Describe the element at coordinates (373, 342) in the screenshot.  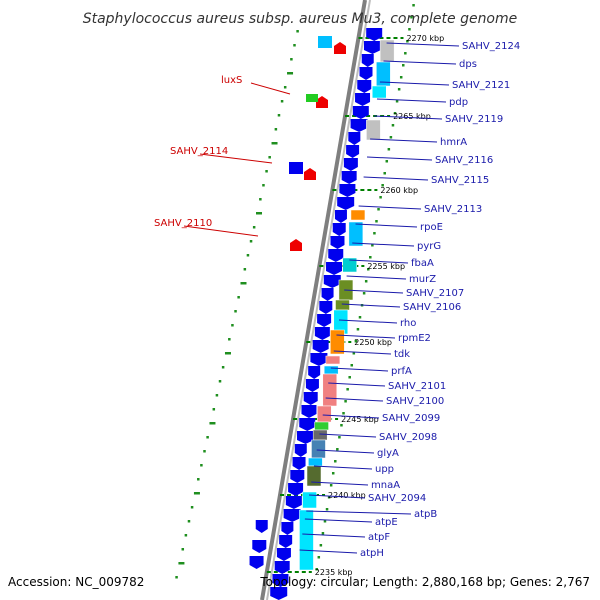
I see `kbp-tick-label: 2250 kbp` at that location.